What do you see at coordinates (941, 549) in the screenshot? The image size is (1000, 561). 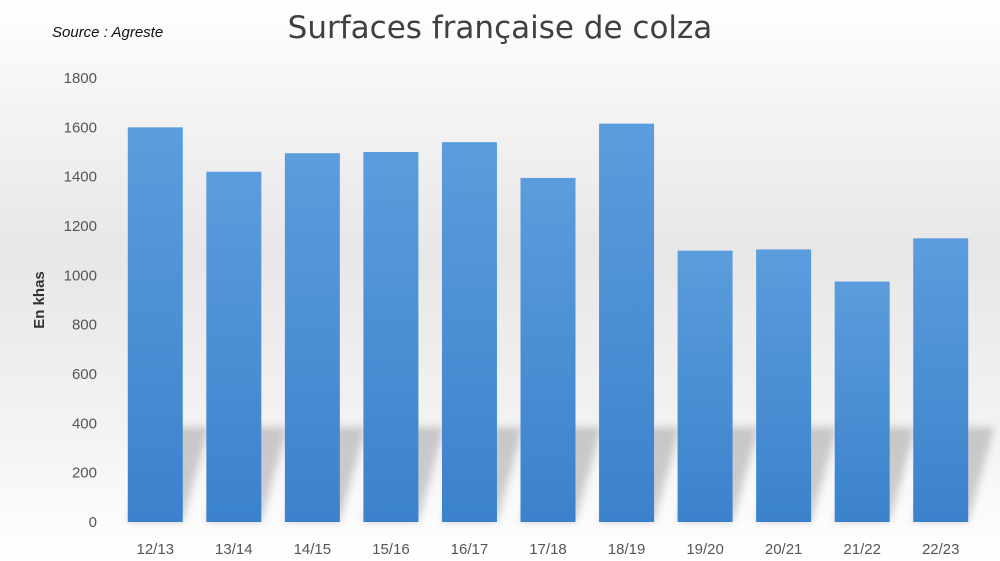 I see `x-tick-label: 22/23` at bounding box center [941, 549].